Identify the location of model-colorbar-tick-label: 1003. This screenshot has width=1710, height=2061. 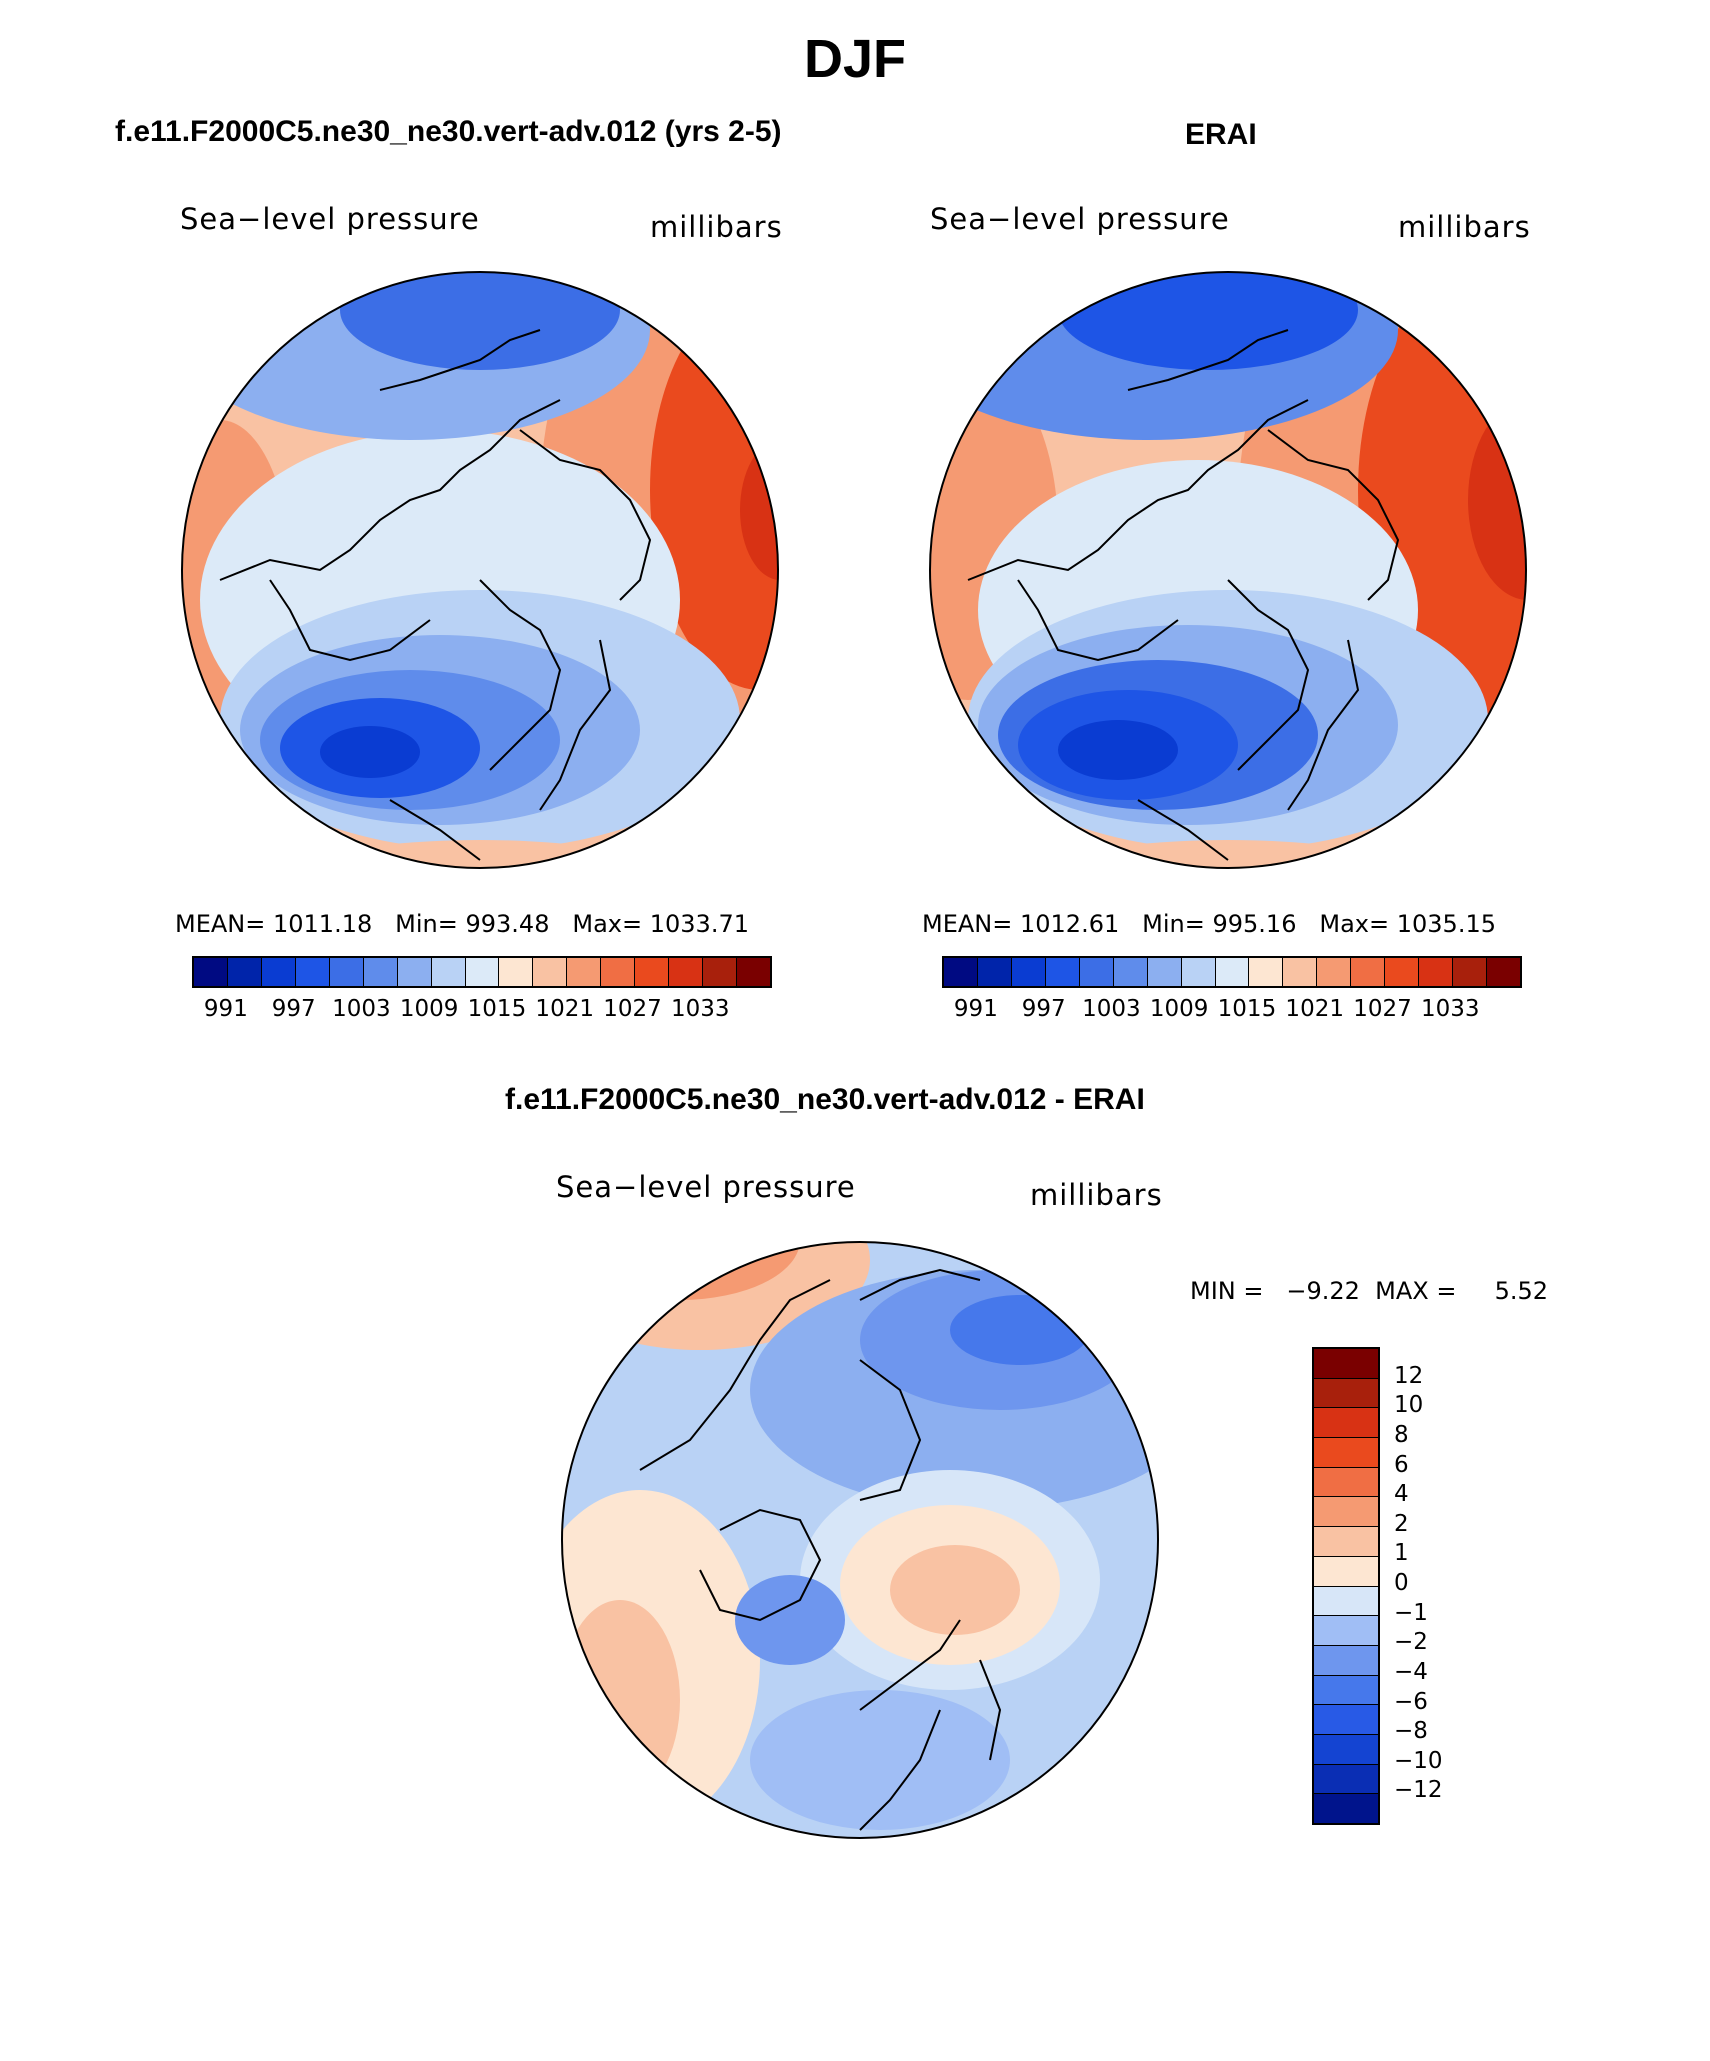
(361, 1009).